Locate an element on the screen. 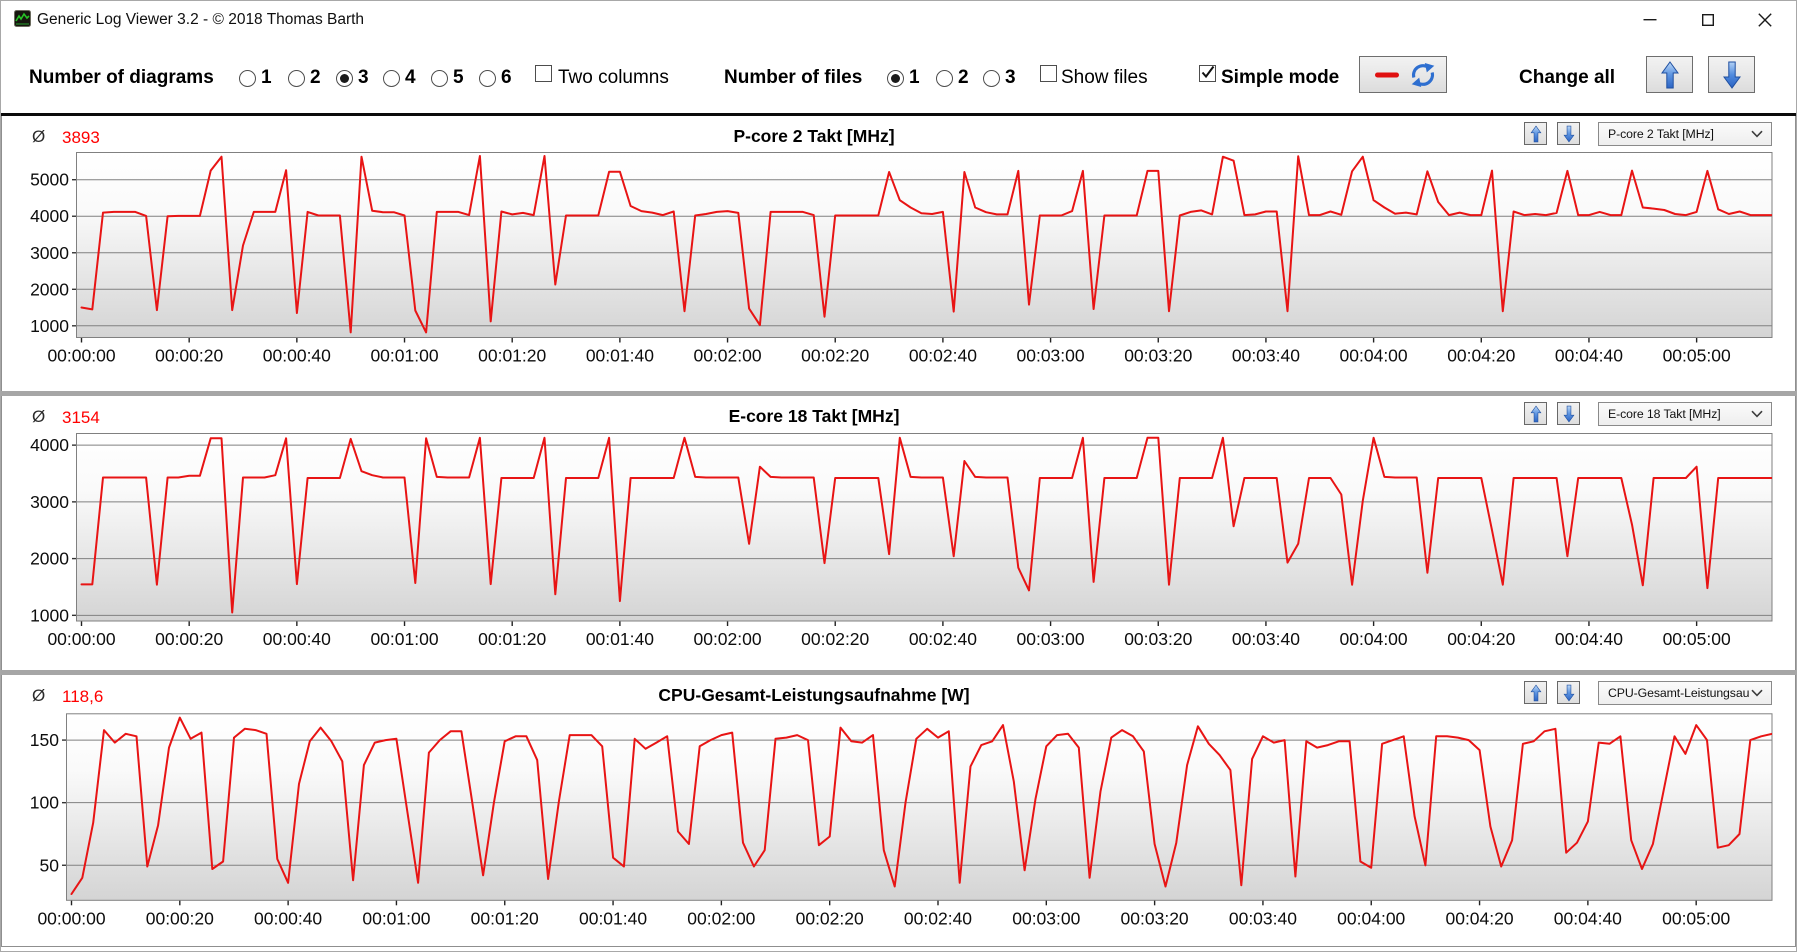  diagrams-option-label: 2 is located at coordinates (315, 77).